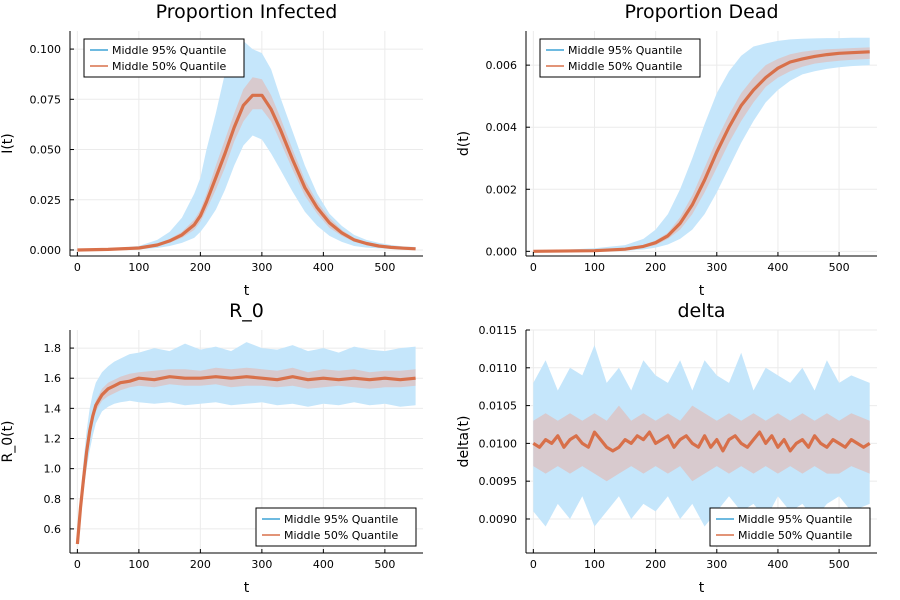  What do you see at coordinates (498, 481) in the screenshot?
I see `y-tick-label: 0.0095` at bounding box center [498, 481].